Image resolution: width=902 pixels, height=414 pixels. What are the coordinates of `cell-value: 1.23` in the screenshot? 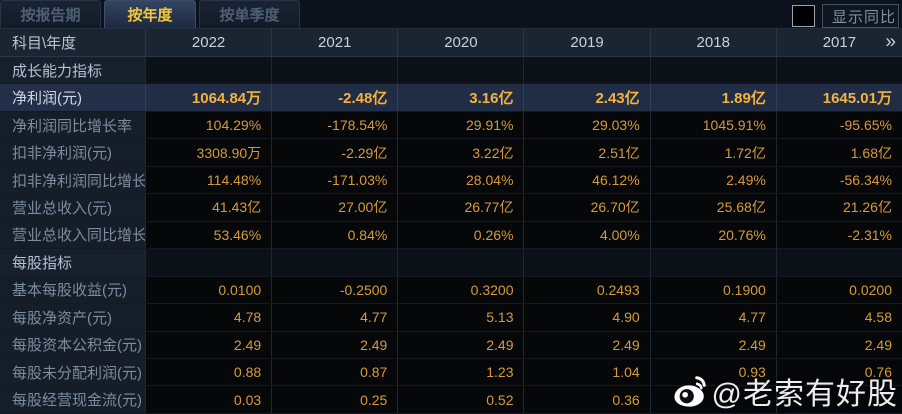 It's located at (460, 372).